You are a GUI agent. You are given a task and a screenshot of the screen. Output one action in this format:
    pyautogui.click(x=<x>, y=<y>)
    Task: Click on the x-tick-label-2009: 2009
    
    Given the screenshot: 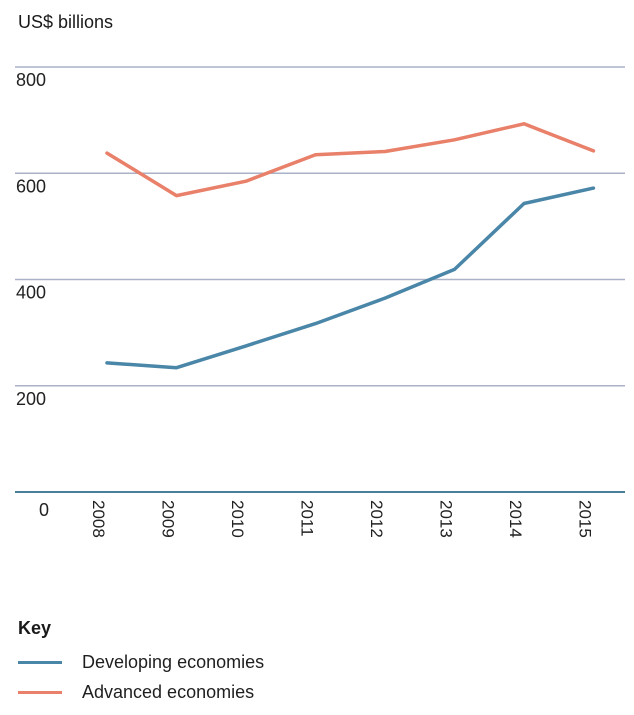 What is the action you would take?
    pyautogui.click(x=168, y=519)
    